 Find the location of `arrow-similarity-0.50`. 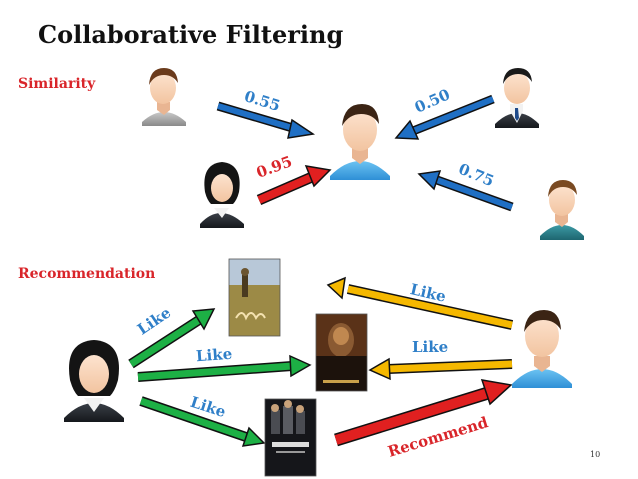

arrow-similarity-0.50 is located at coordinates (444, 117).